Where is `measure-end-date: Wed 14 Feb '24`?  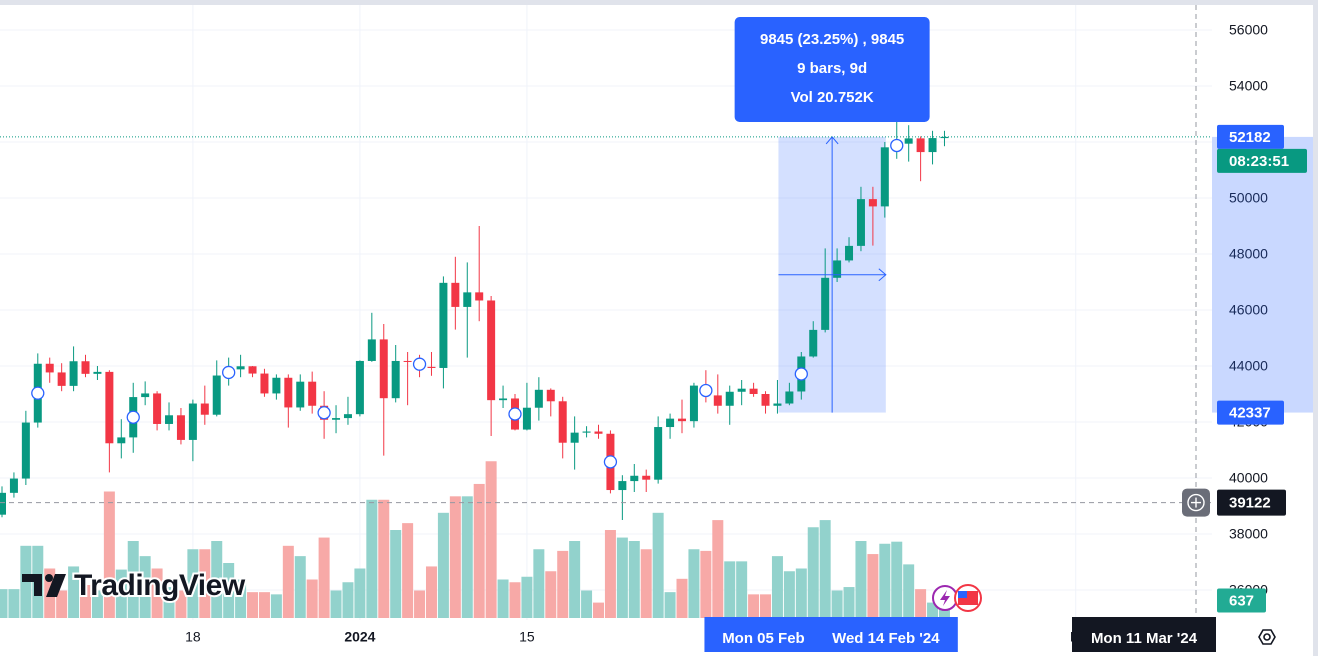 measure-end-date: Wed 14 Feb '24 is located at coordinates (886, 638).